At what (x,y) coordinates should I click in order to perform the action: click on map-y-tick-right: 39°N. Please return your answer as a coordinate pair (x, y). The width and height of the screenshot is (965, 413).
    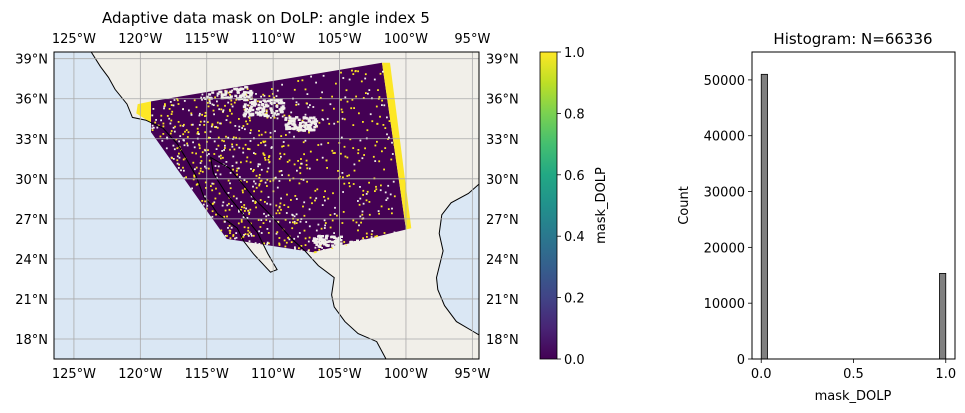
    Looking at the image, I should click on (502, 60).